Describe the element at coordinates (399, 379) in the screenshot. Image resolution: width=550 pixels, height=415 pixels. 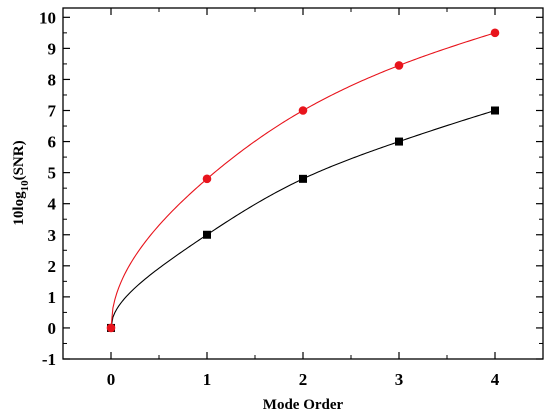
I see `x-tick-label: 3` at that location.